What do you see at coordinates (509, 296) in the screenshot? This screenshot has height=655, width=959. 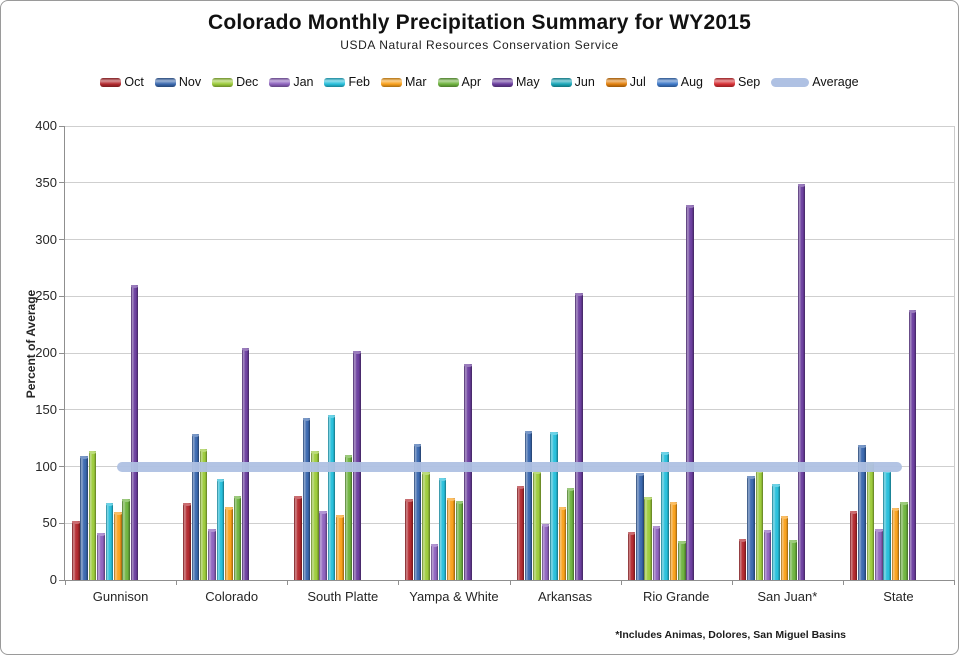 I see `gridline` at bounding box center [509, 296].